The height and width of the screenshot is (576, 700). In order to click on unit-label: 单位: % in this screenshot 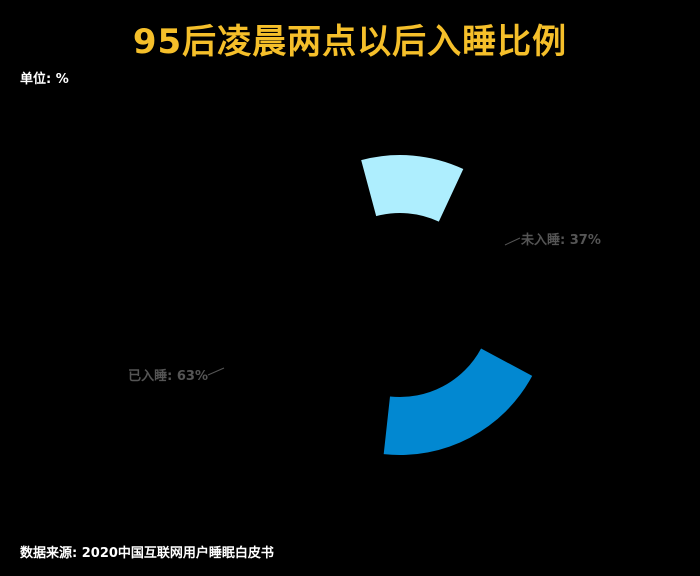, I will do `click(44, 79)`.